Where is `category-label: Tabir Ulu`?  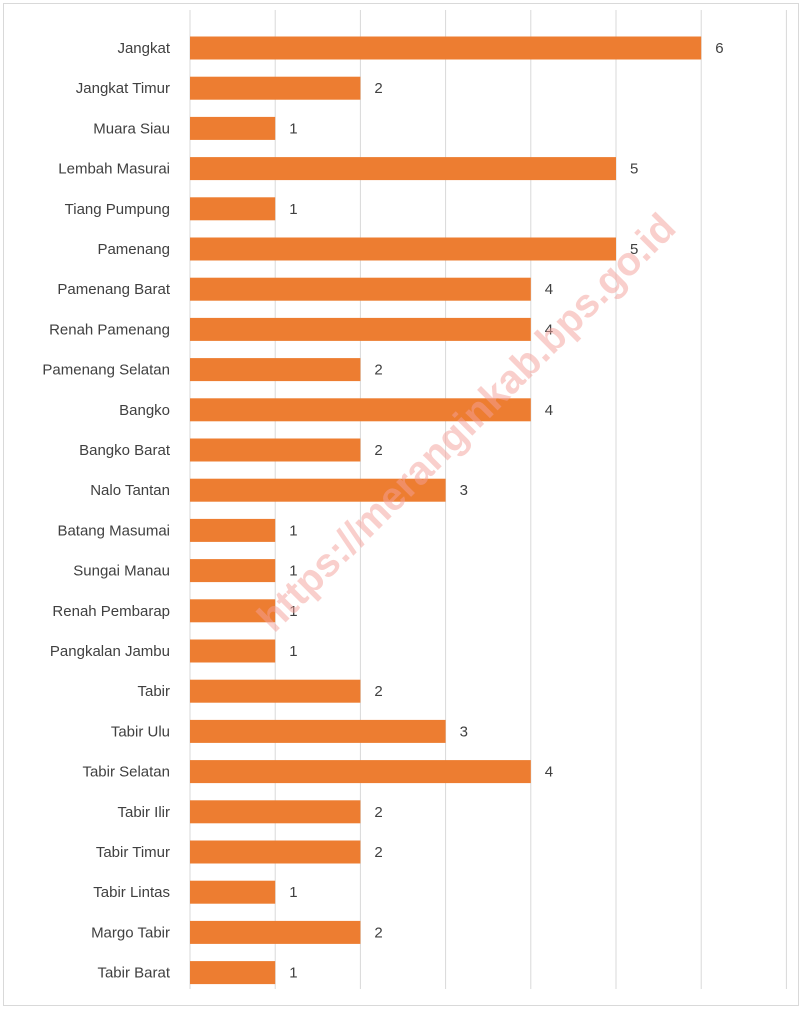 category-label: Tabir Ulu is located at coordinates (140, 731).